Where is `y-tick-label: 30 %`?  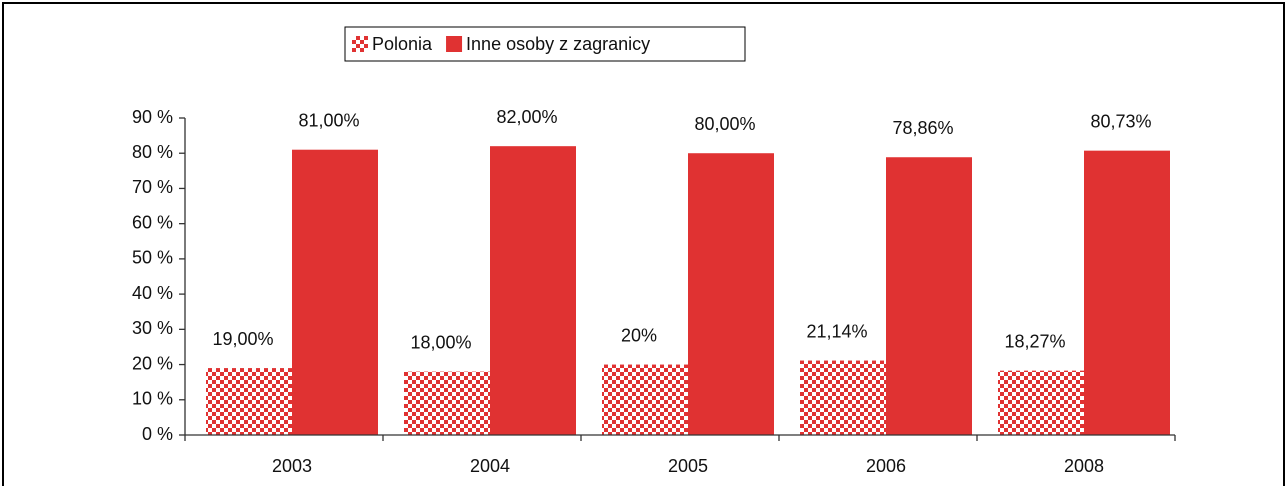
y-tick-label: 30 % is located at coordinates (152, 328).